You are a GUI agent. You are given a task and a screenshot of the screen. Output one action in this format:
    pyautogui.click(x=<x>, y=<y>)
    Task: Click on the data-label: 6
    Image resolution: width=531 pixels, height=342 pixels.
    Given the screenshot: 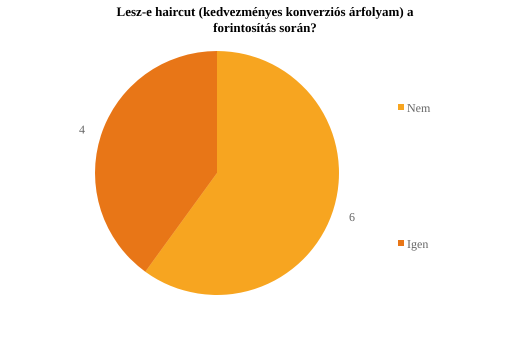 What is the action you would take?
    pyautogui.click(x=352, y=217)
    